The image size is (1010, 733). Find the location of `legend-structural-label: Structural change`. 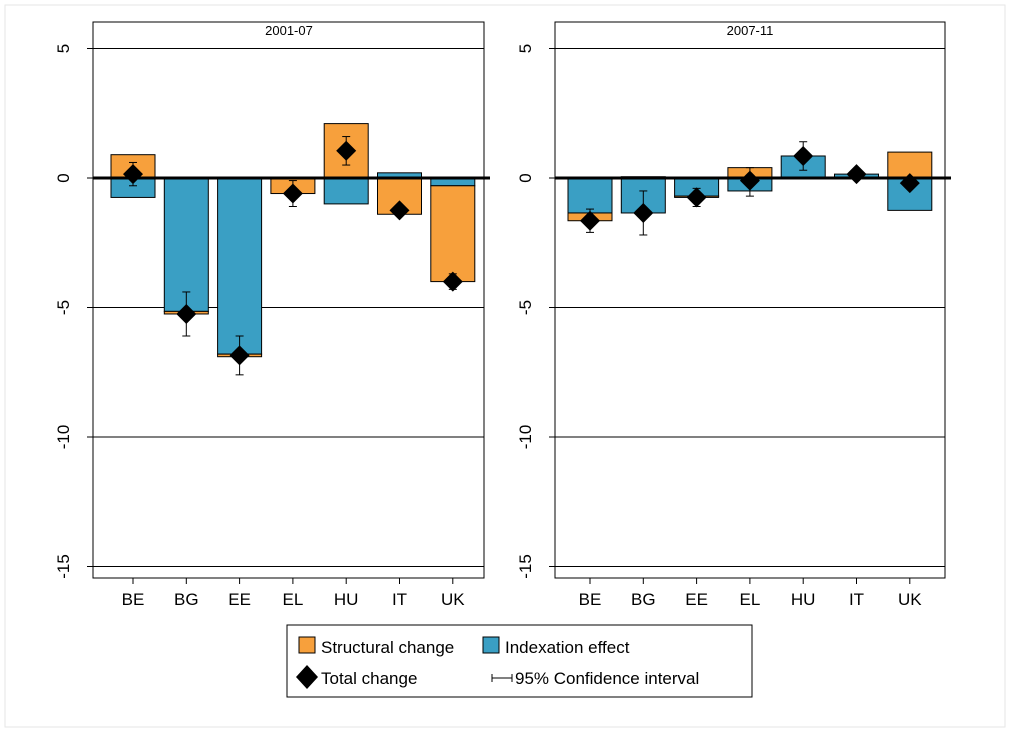

legend-structural-label: Structural change is located at coordinates (387, 647).